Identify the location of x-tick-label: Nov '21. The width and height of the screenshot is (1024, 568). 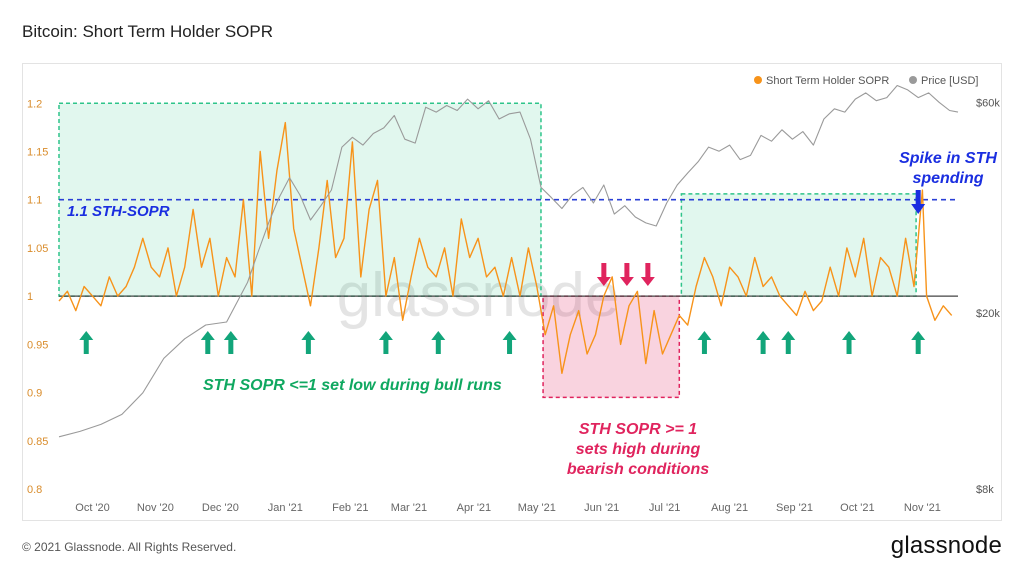
(922, 508).